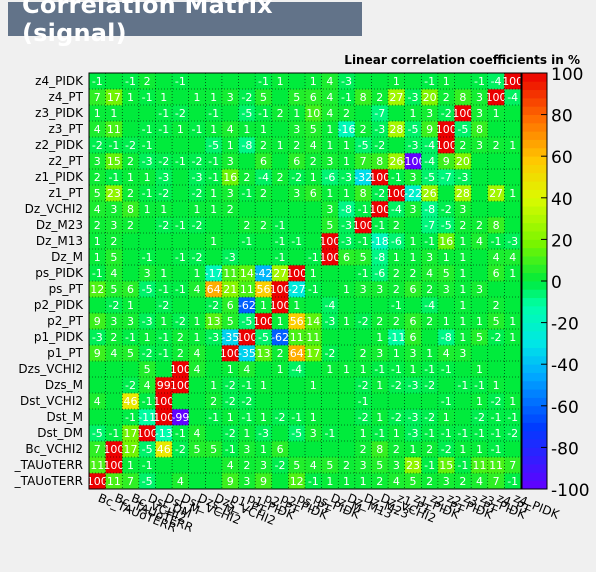 The width and height of the screenshot is (596, 572). What do you see at coordinates (230, 289) in the screenshot?
I see `cell-label: 21` at bounding box center [230, 289].